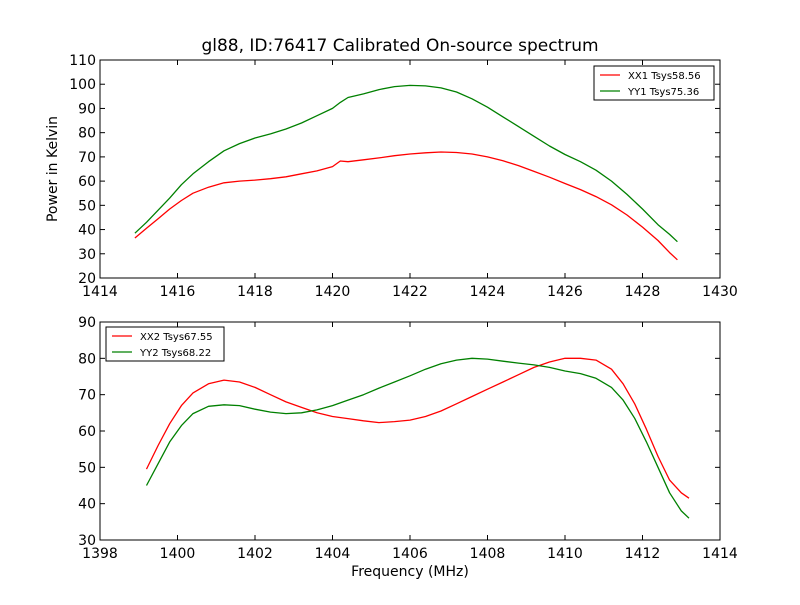 This screenshot has height=605, width=800. I want to click on series-line-xx1, so click(406, 206).